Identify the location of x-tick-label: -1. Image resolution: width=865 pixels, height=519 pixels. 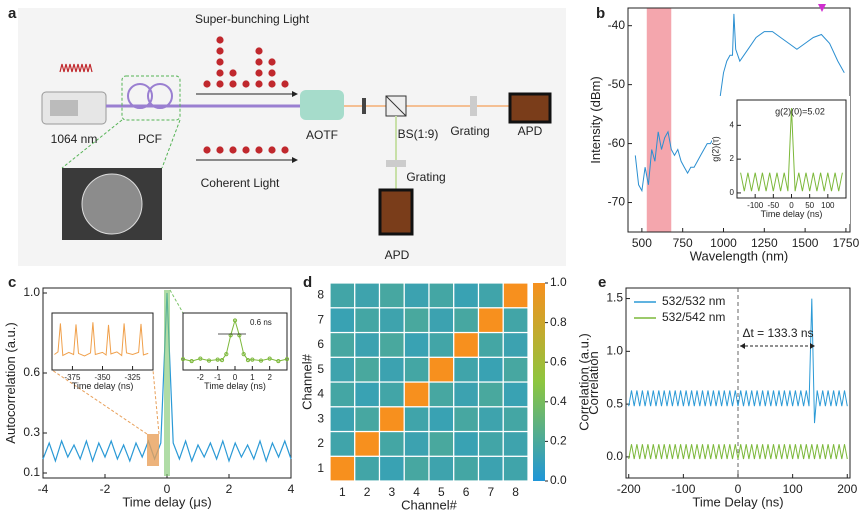
(218, 377).